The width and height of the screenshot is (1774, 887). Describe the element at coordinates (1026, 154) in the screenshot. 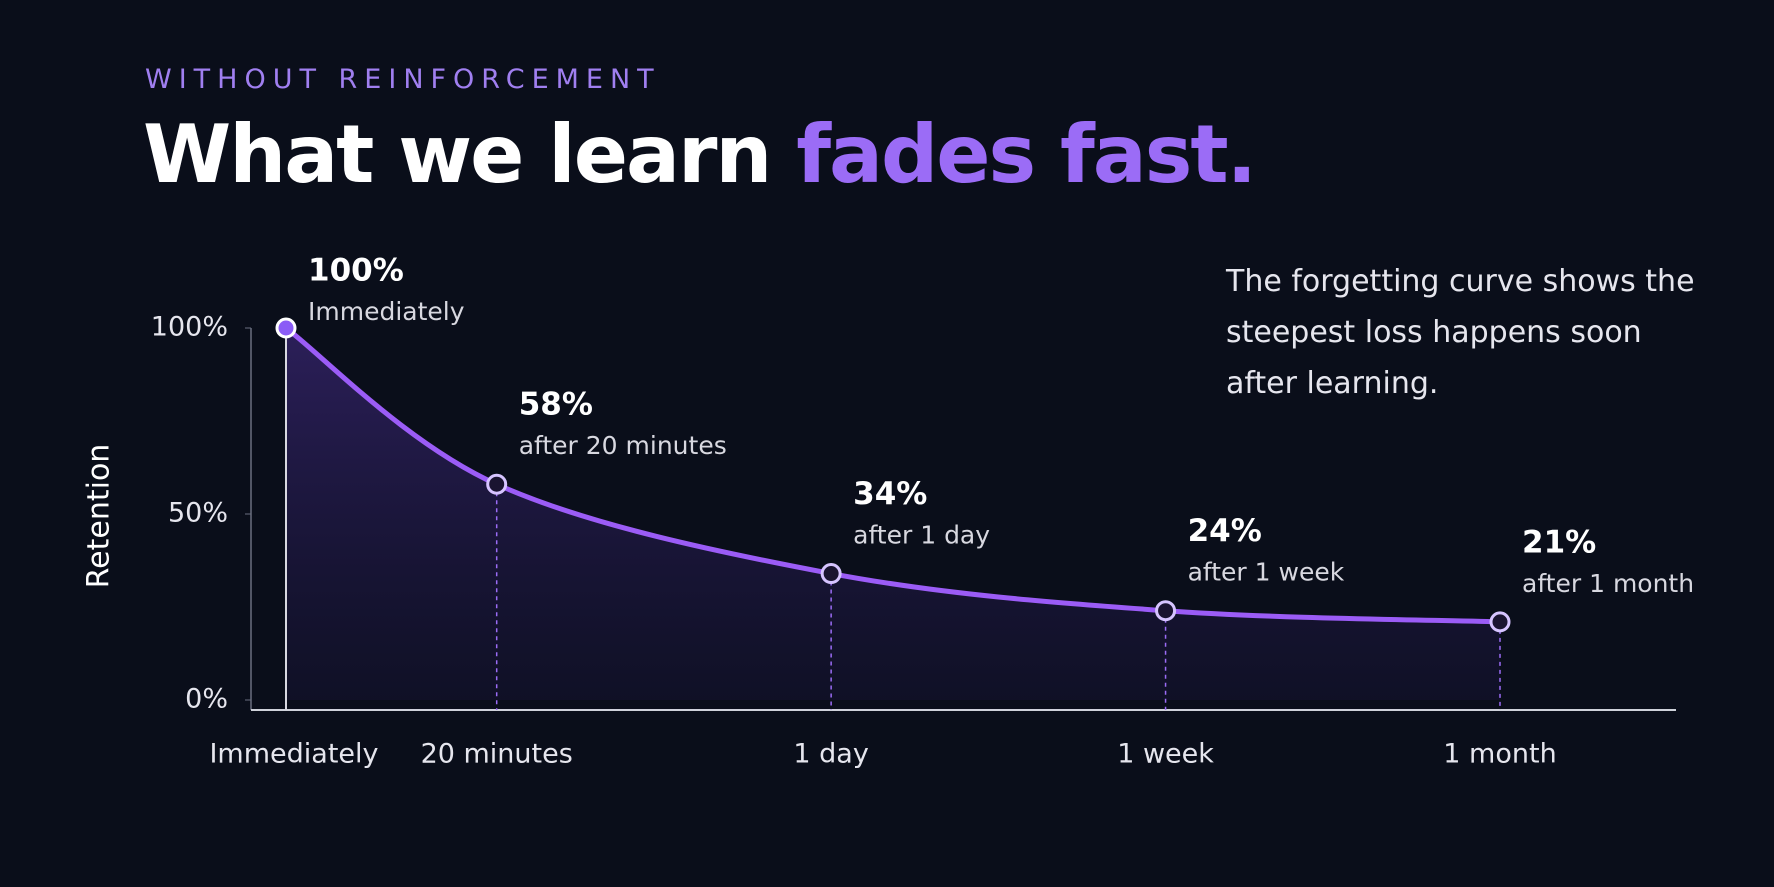

I see `title-highlight: fades fast.` at that location.